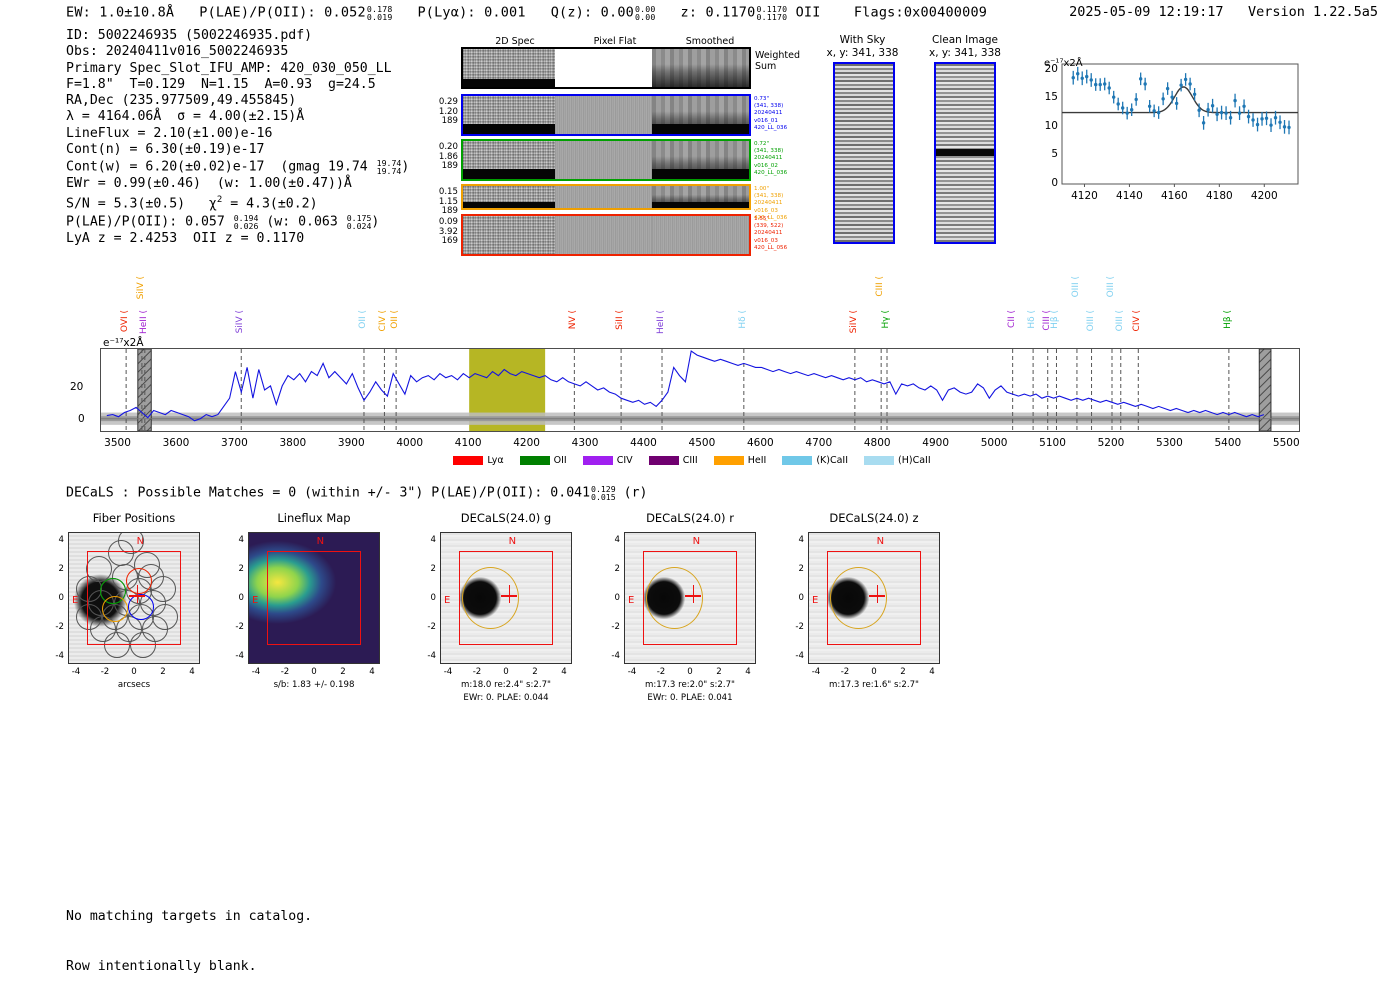  Describe the element at coordinates (471, 12) in the screenshot. I see `header-plya: P(Lyα): 0.001` at that location.